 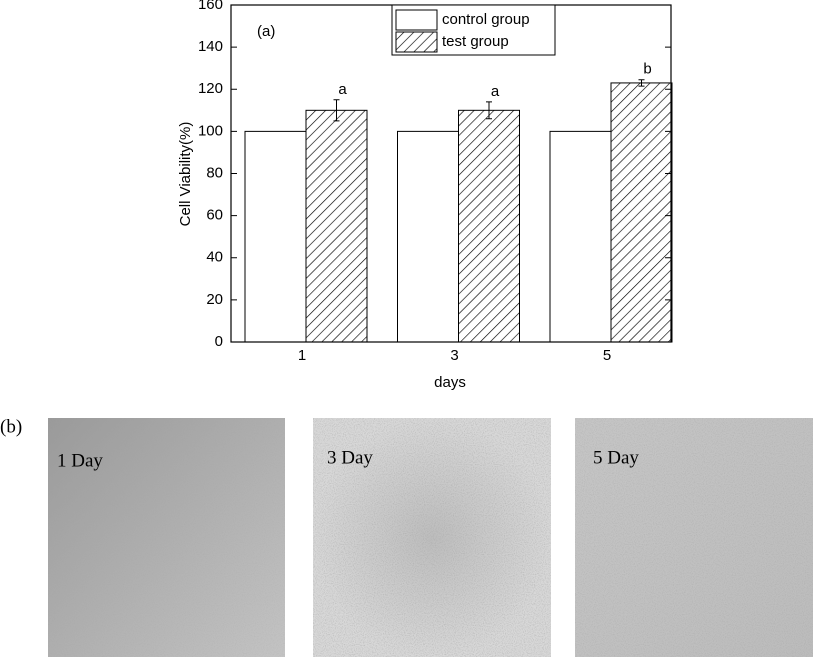 I want to click on x-axis-label: days, so click(x=450, y=382).